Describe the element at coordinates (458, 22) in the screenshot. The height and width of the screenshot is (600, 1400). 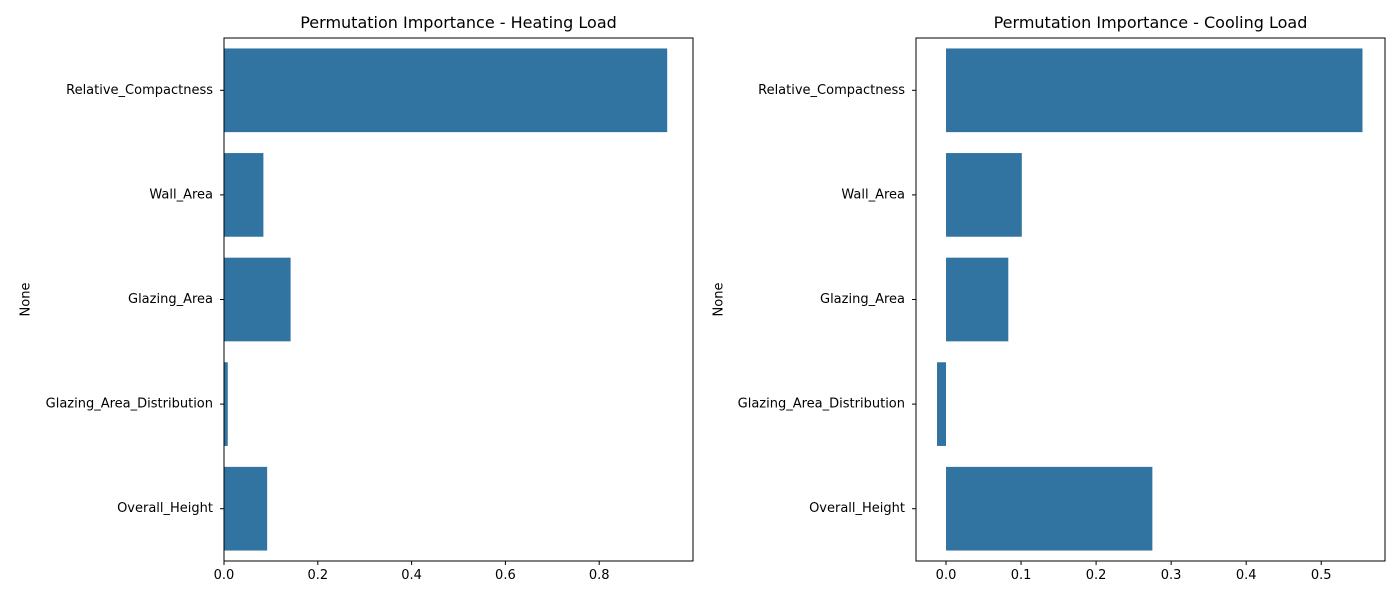
I see `chart-title: Permutation Importance - Heating Load` at that location.